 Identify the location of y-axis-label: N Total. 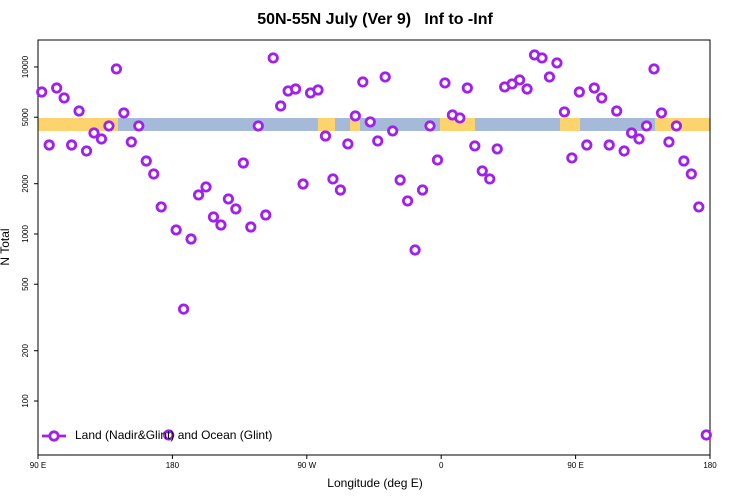
(6, 246).